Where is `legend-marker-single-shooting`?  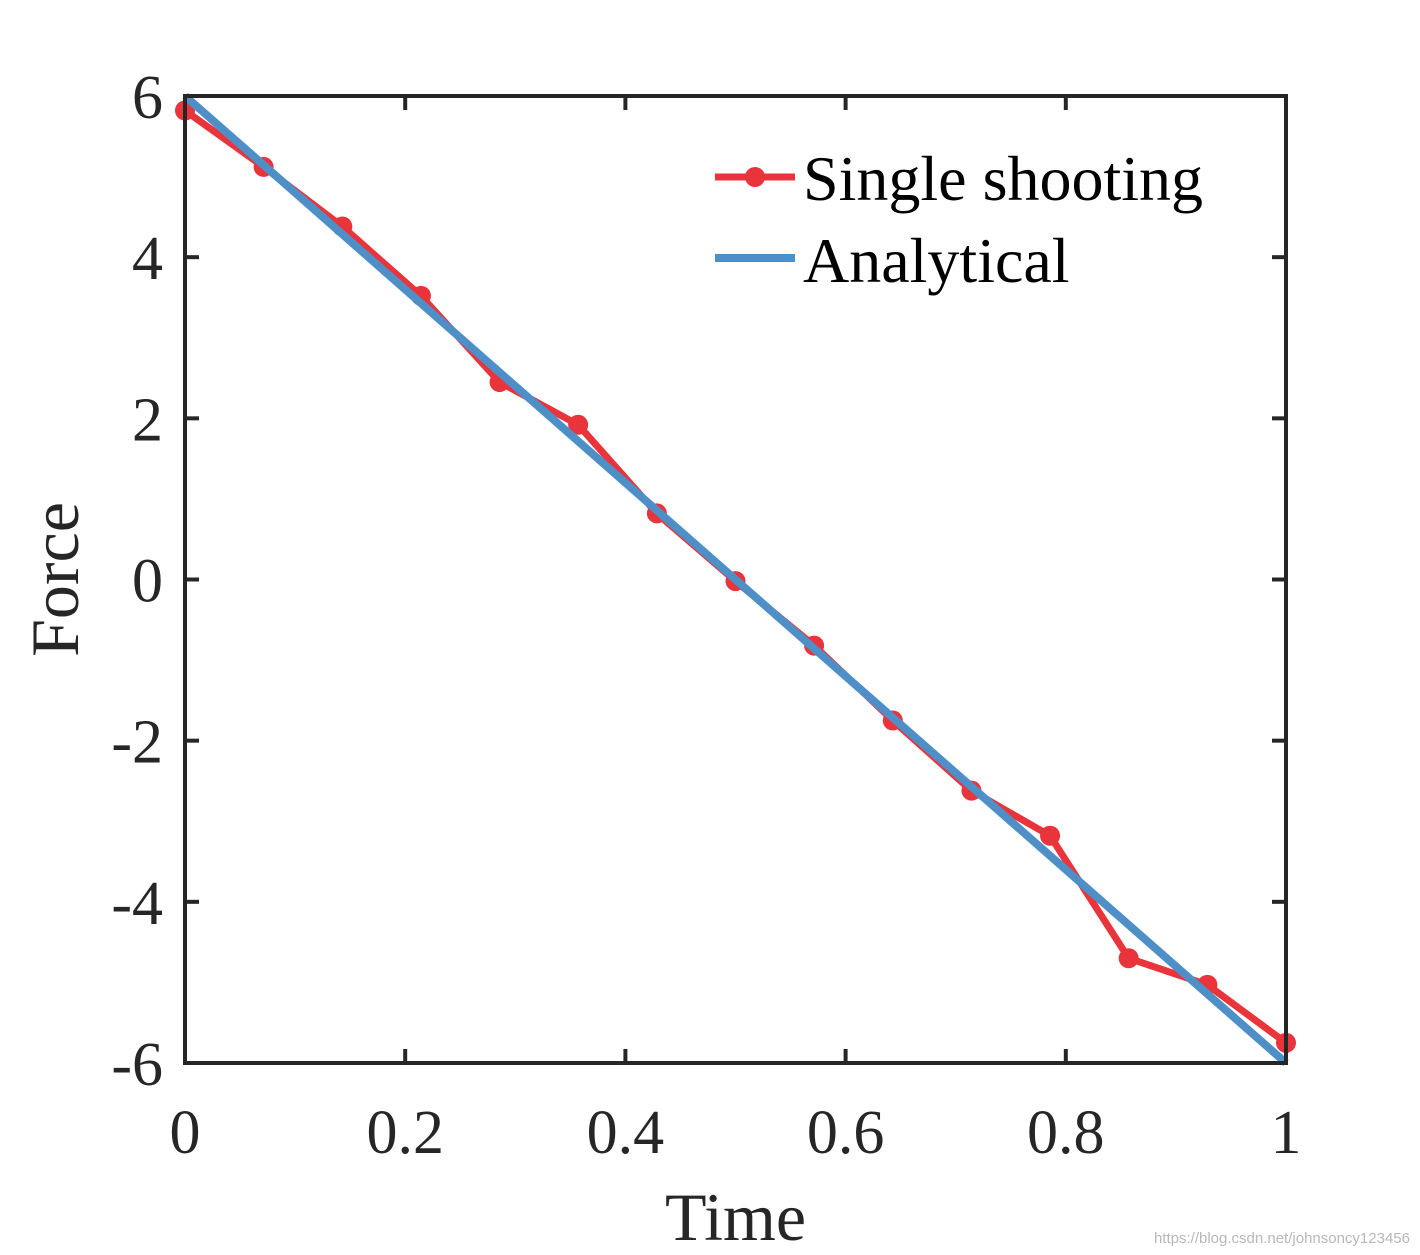 legend-marker-single-shooting is located at coordinates (755, 177).